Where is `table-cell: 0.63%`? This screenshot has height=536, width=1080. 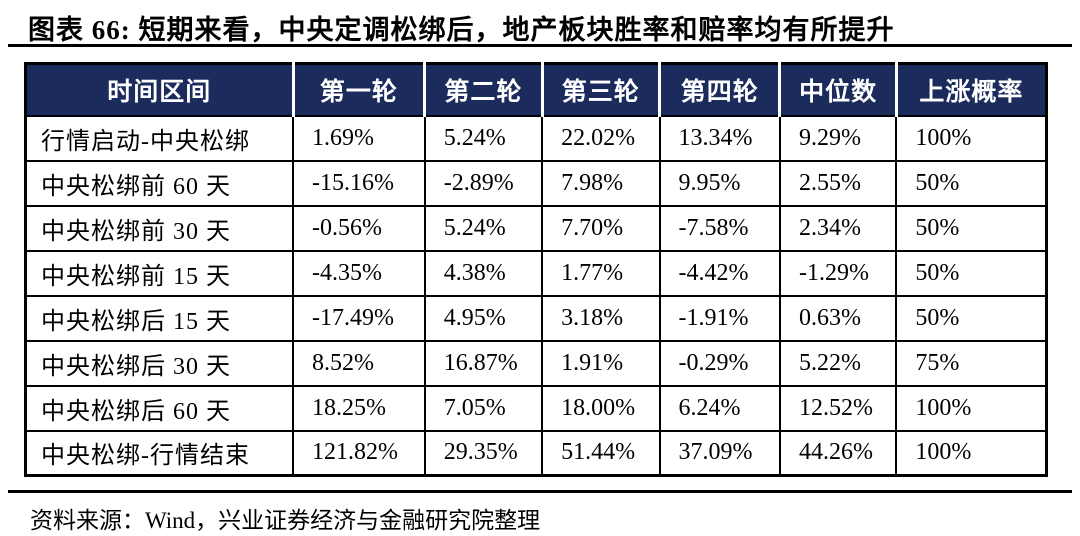
table-cell: 0.63% is located at coordinates (838, 318).